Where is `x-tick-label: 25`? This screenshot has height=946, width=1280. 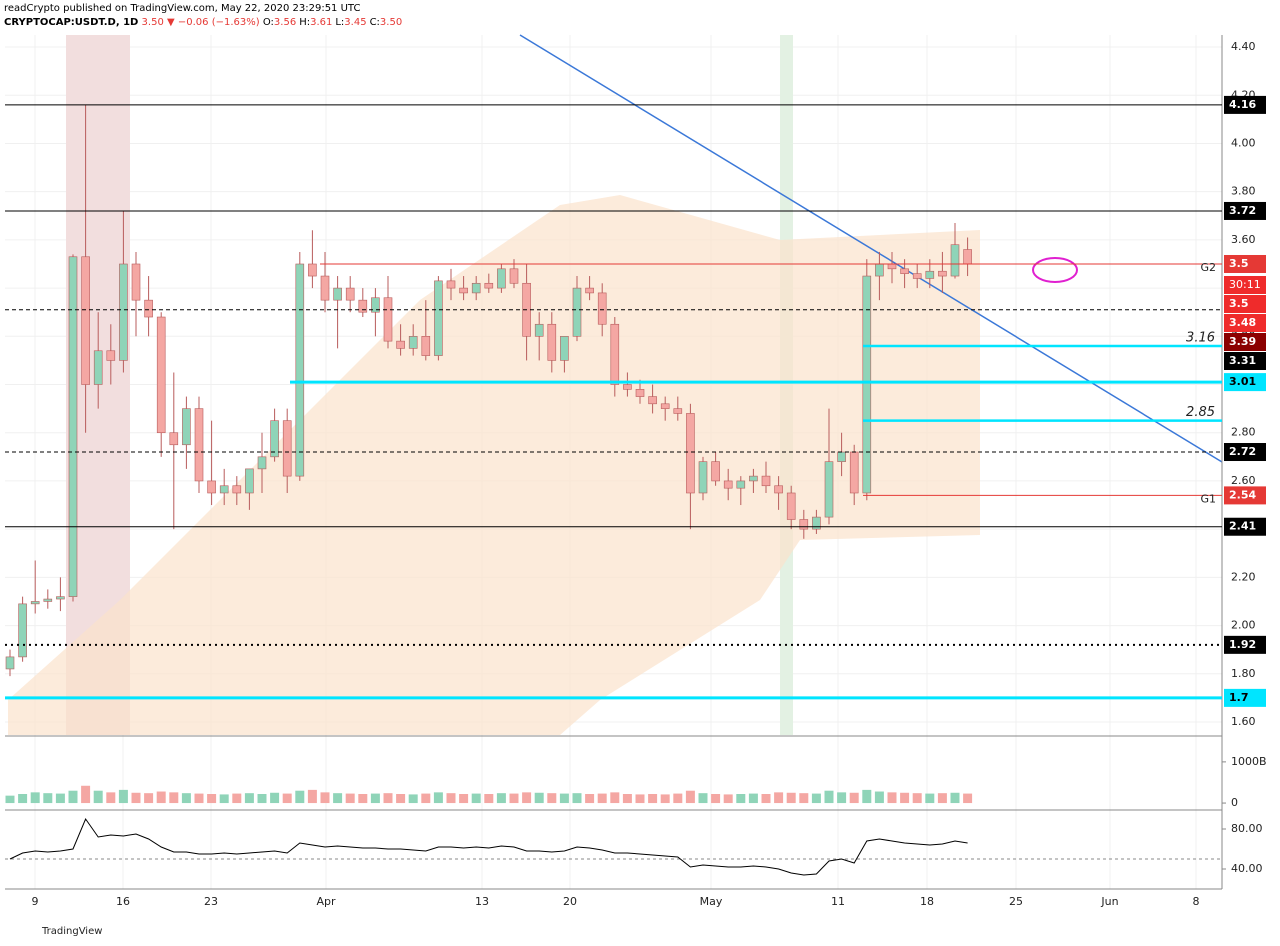 x-tick-label: 25 is located at coordinates (1016, 901).